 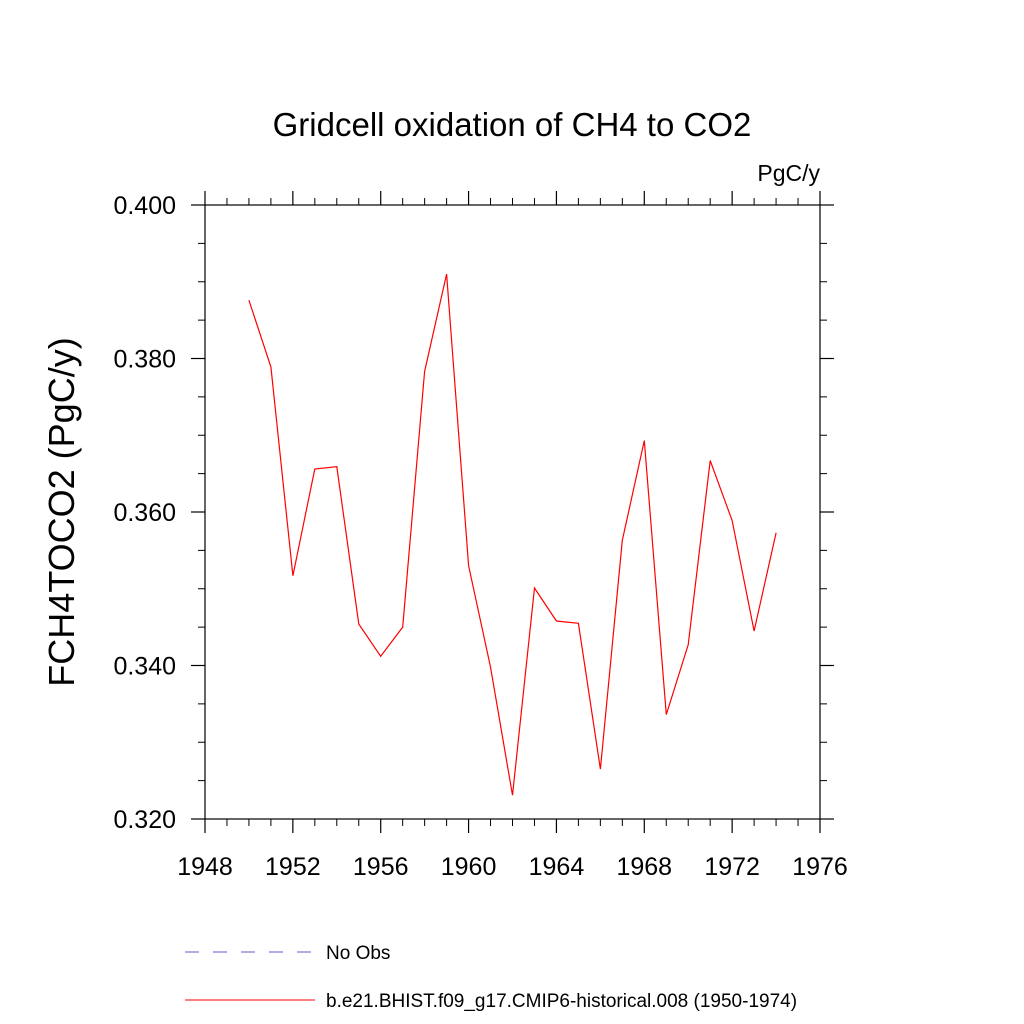 I want to click on y-tick-label: 0.380, so click(x=144, y=360).